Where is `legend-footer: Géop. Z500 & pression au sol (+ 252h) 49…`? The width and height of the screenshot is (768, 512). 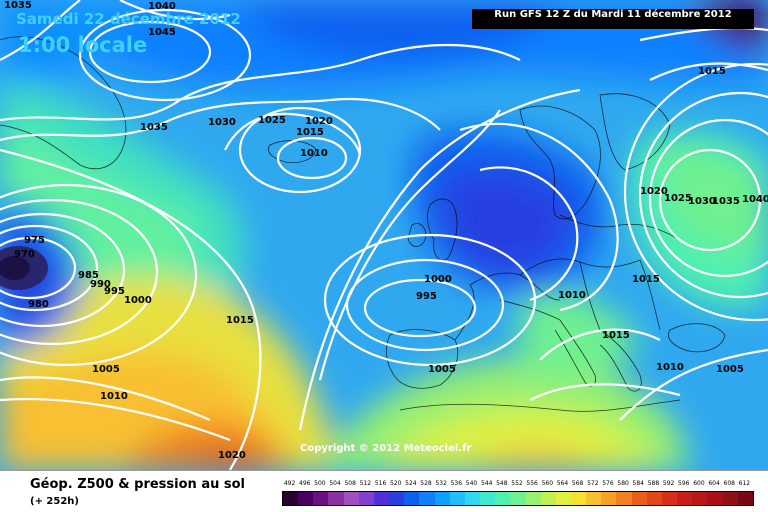
legend-footer: Géop. Z500 & pression au sol (+ 252h) 49… is located at coordinates (384, 491).